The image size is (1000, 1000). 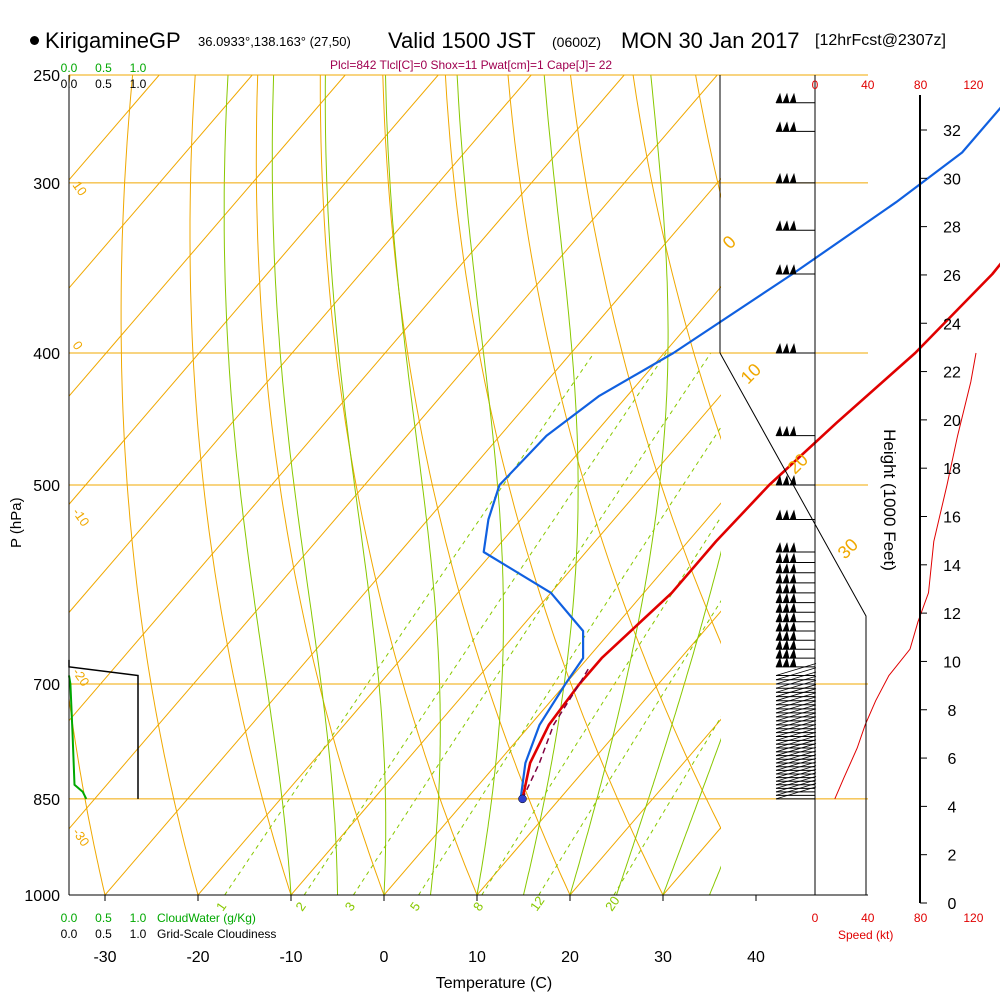 I want to click on speed-axis-title: Speed (kt), so click(x=865, y=935).